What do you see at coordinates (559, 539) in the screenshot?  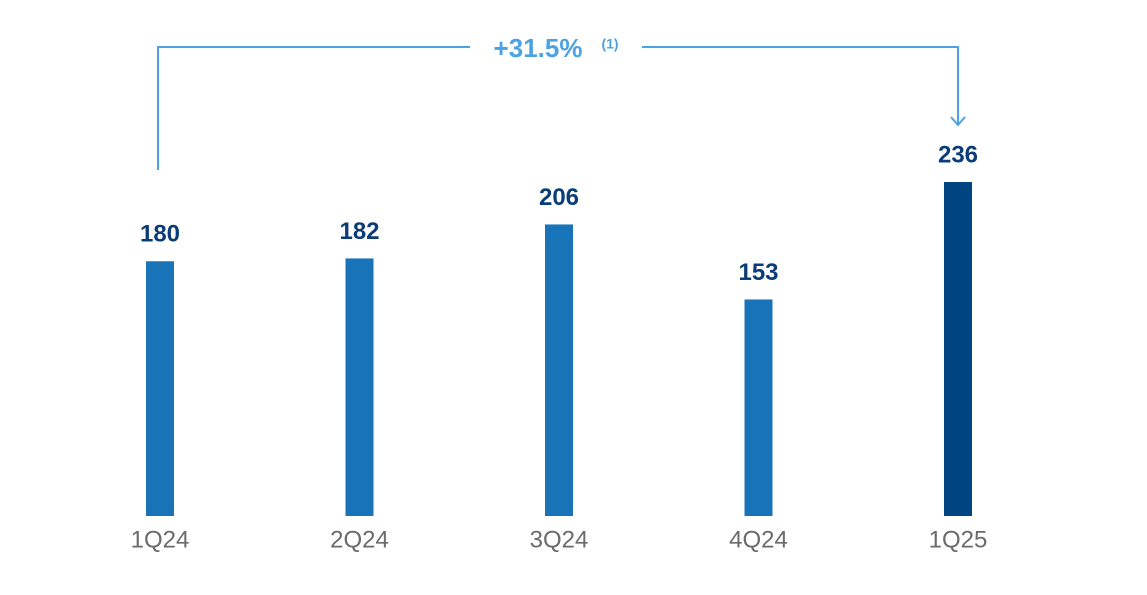 I see `x-tick-label: 3Q24` at bounding box center [559, 539].